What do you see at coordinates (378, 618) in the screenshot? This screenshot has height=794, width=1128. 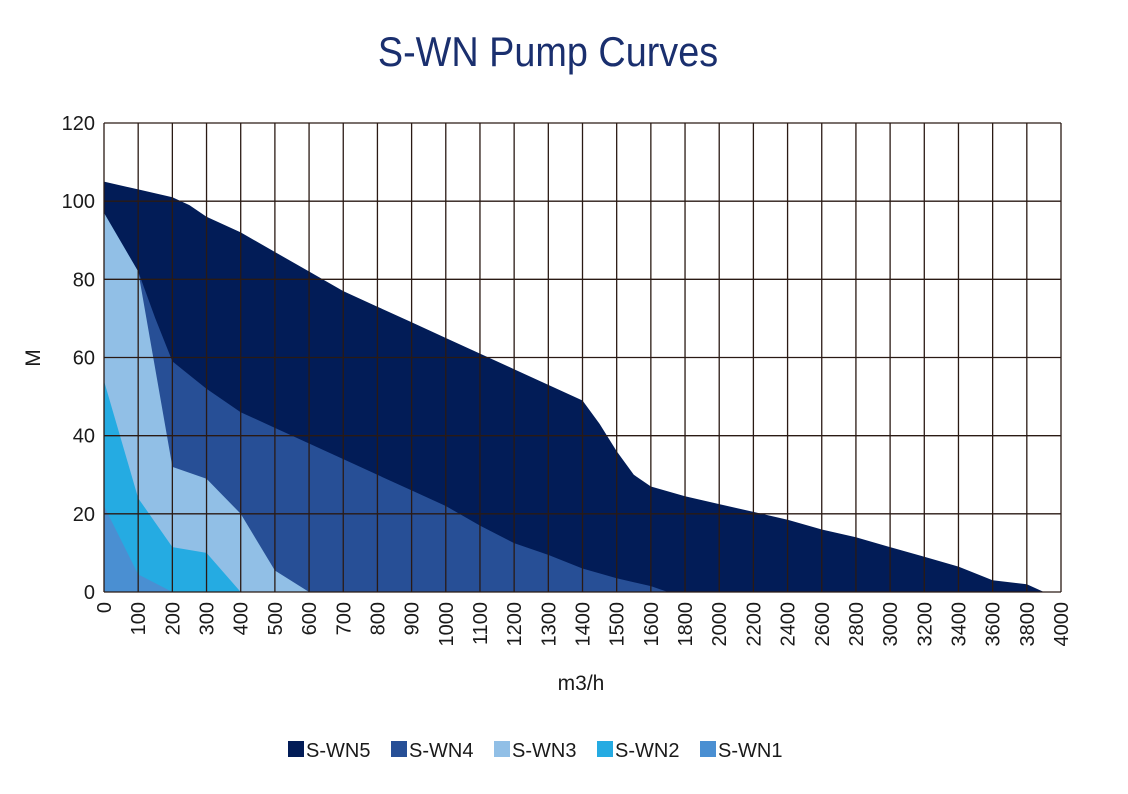 I see `x-tick-label: 800` at bounding box center [378, 618].